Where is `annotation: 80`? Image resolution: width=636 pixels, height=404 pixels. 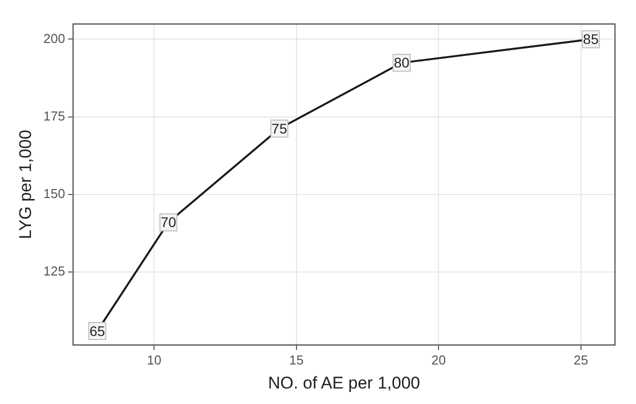
annotation: 80 is located at coordinates (402, 62).